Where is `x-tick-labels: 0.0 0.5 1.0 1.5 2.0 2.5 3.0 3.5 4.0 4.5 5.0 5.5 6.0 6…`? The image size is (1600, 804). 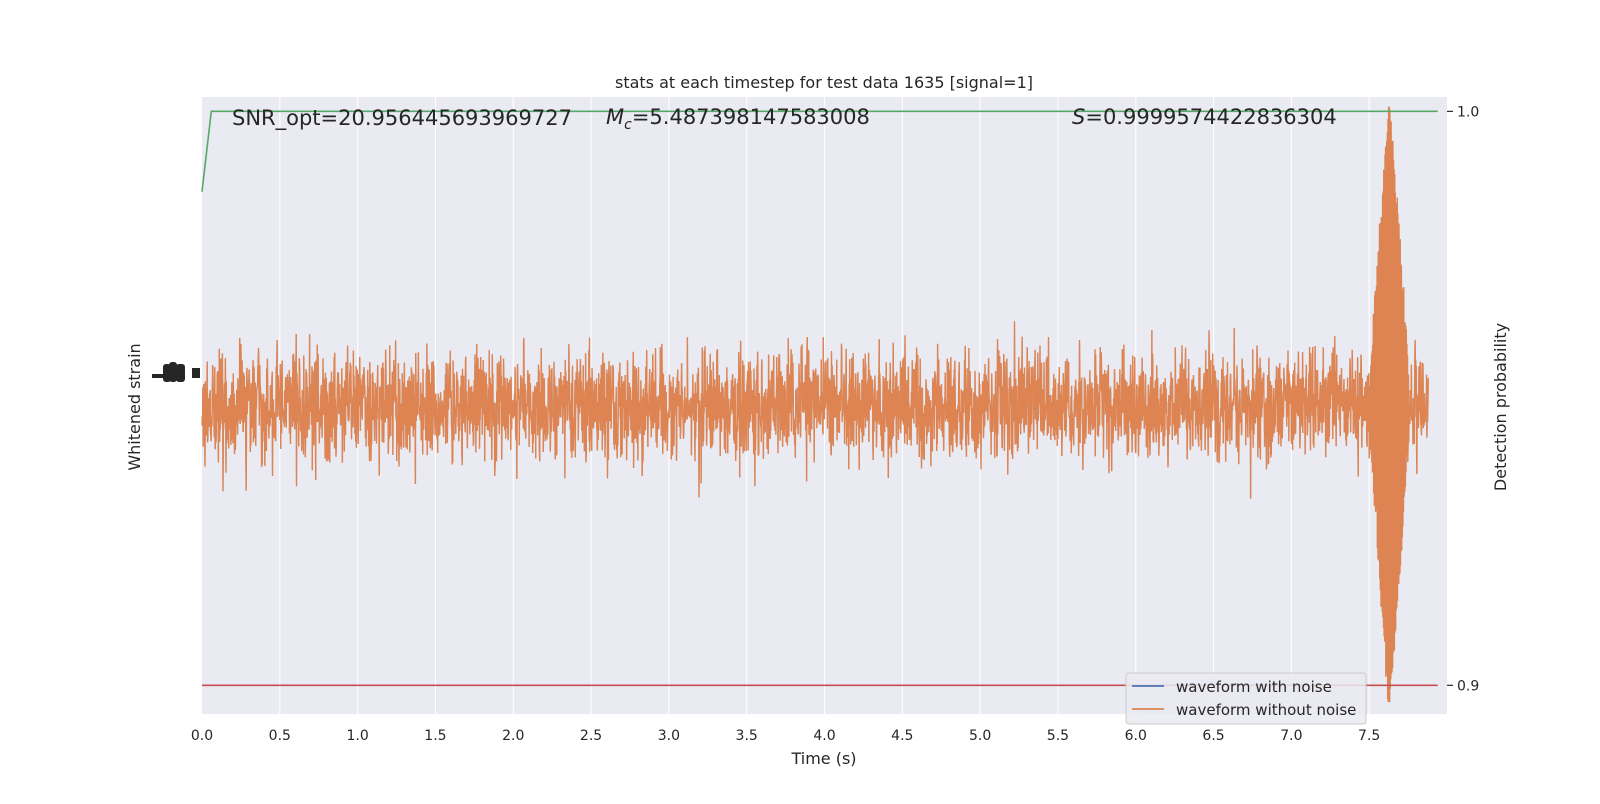
x-tick-labels: 0.0 0.5 1.0 1.5 2.0 2.5 3.0 3.5 4.0 4.5 5.0 5.5 6.0 6… is located at coordinates (785, 736).